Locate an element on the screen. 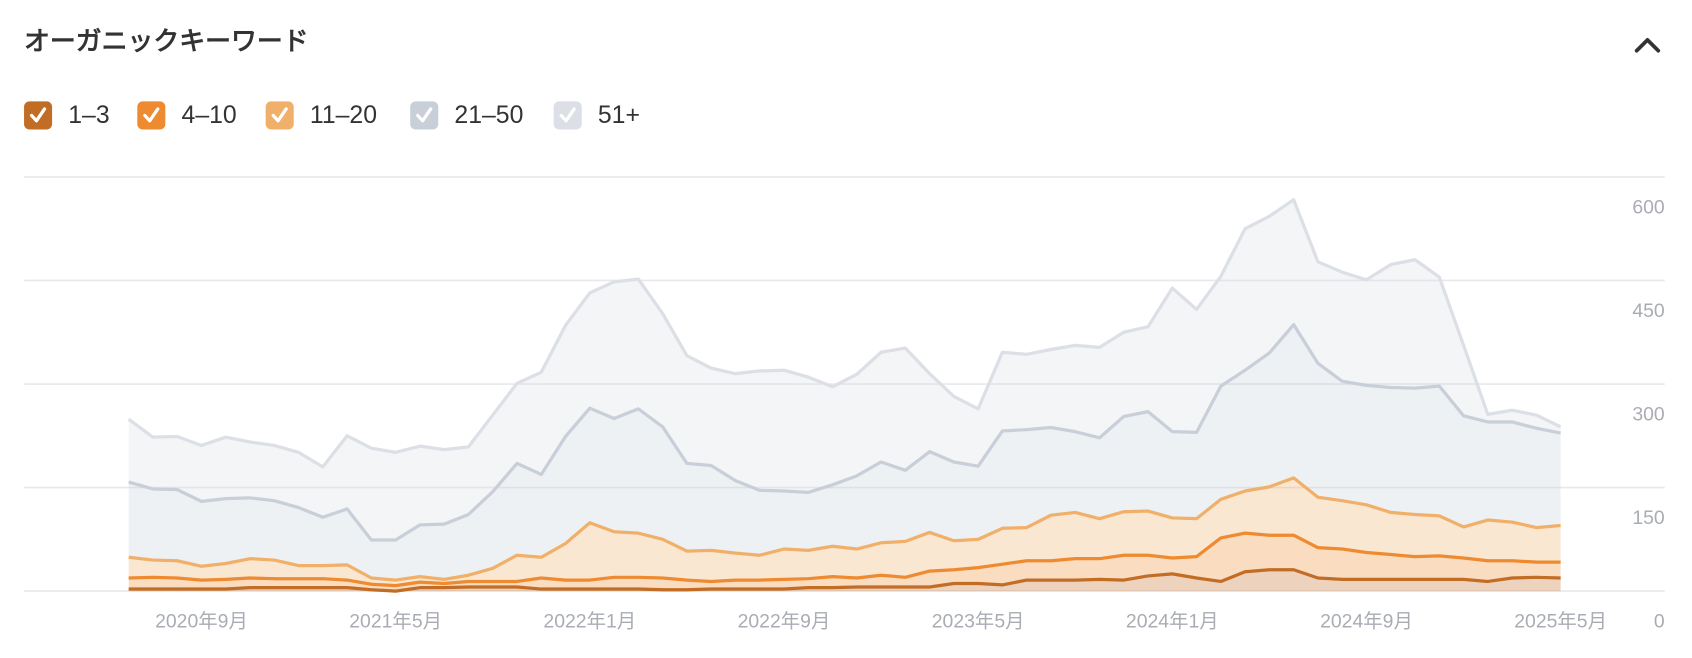 The width and height of the screenshot is (1692, 658). legend: 1–3 4–10 11–20 21–50 51+ is located at coordinates (332, 115).